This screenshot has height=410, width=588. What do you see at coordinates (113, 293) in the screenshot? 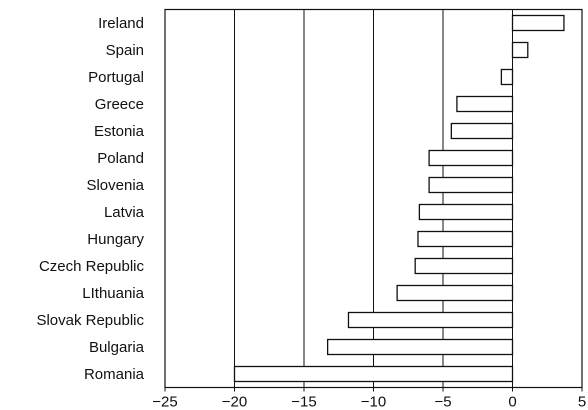
I see `category-label: LIthuania` at bounding box center [113, 293].